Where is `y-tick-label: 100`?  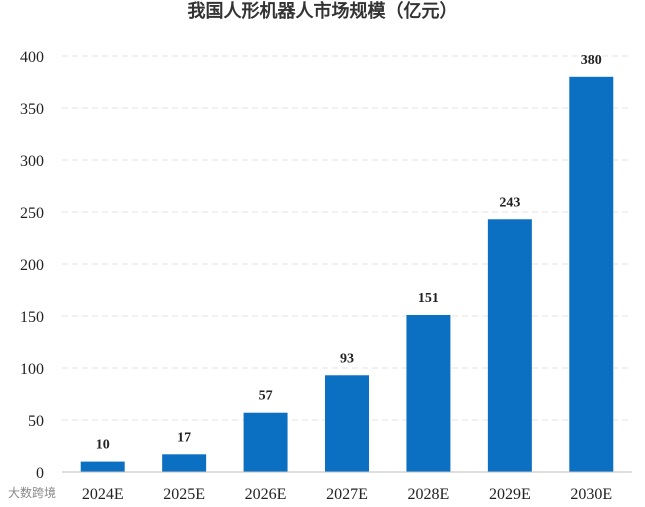
y-tick-label: 100 is located at coordinates (32, 369).